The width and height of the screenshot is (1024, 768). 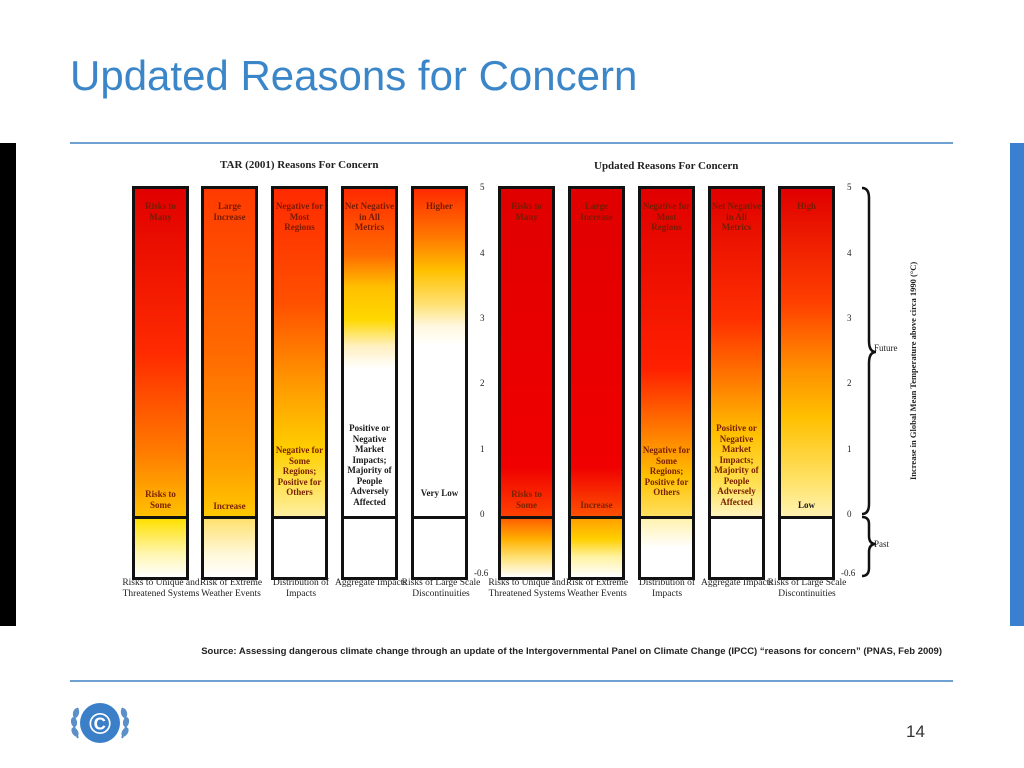 I want to click on tar-tick-3: 3, so click(x=482, y=318).